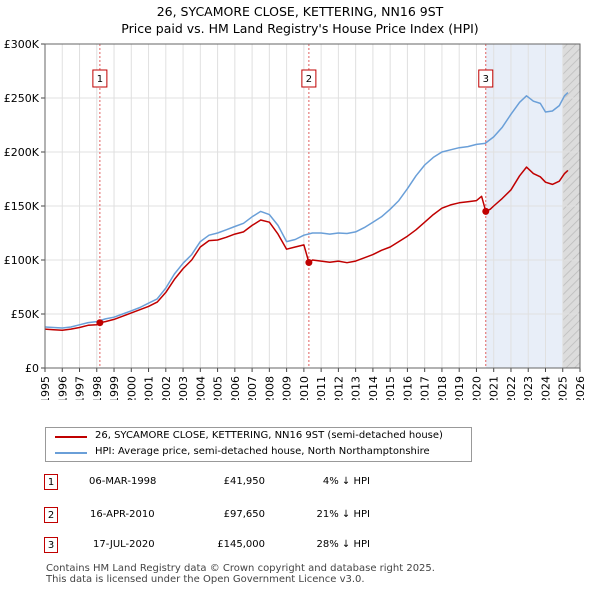 This screenshot has width=600, height=590. I want to click on x-tick-label: 2012, so click(338, 388).